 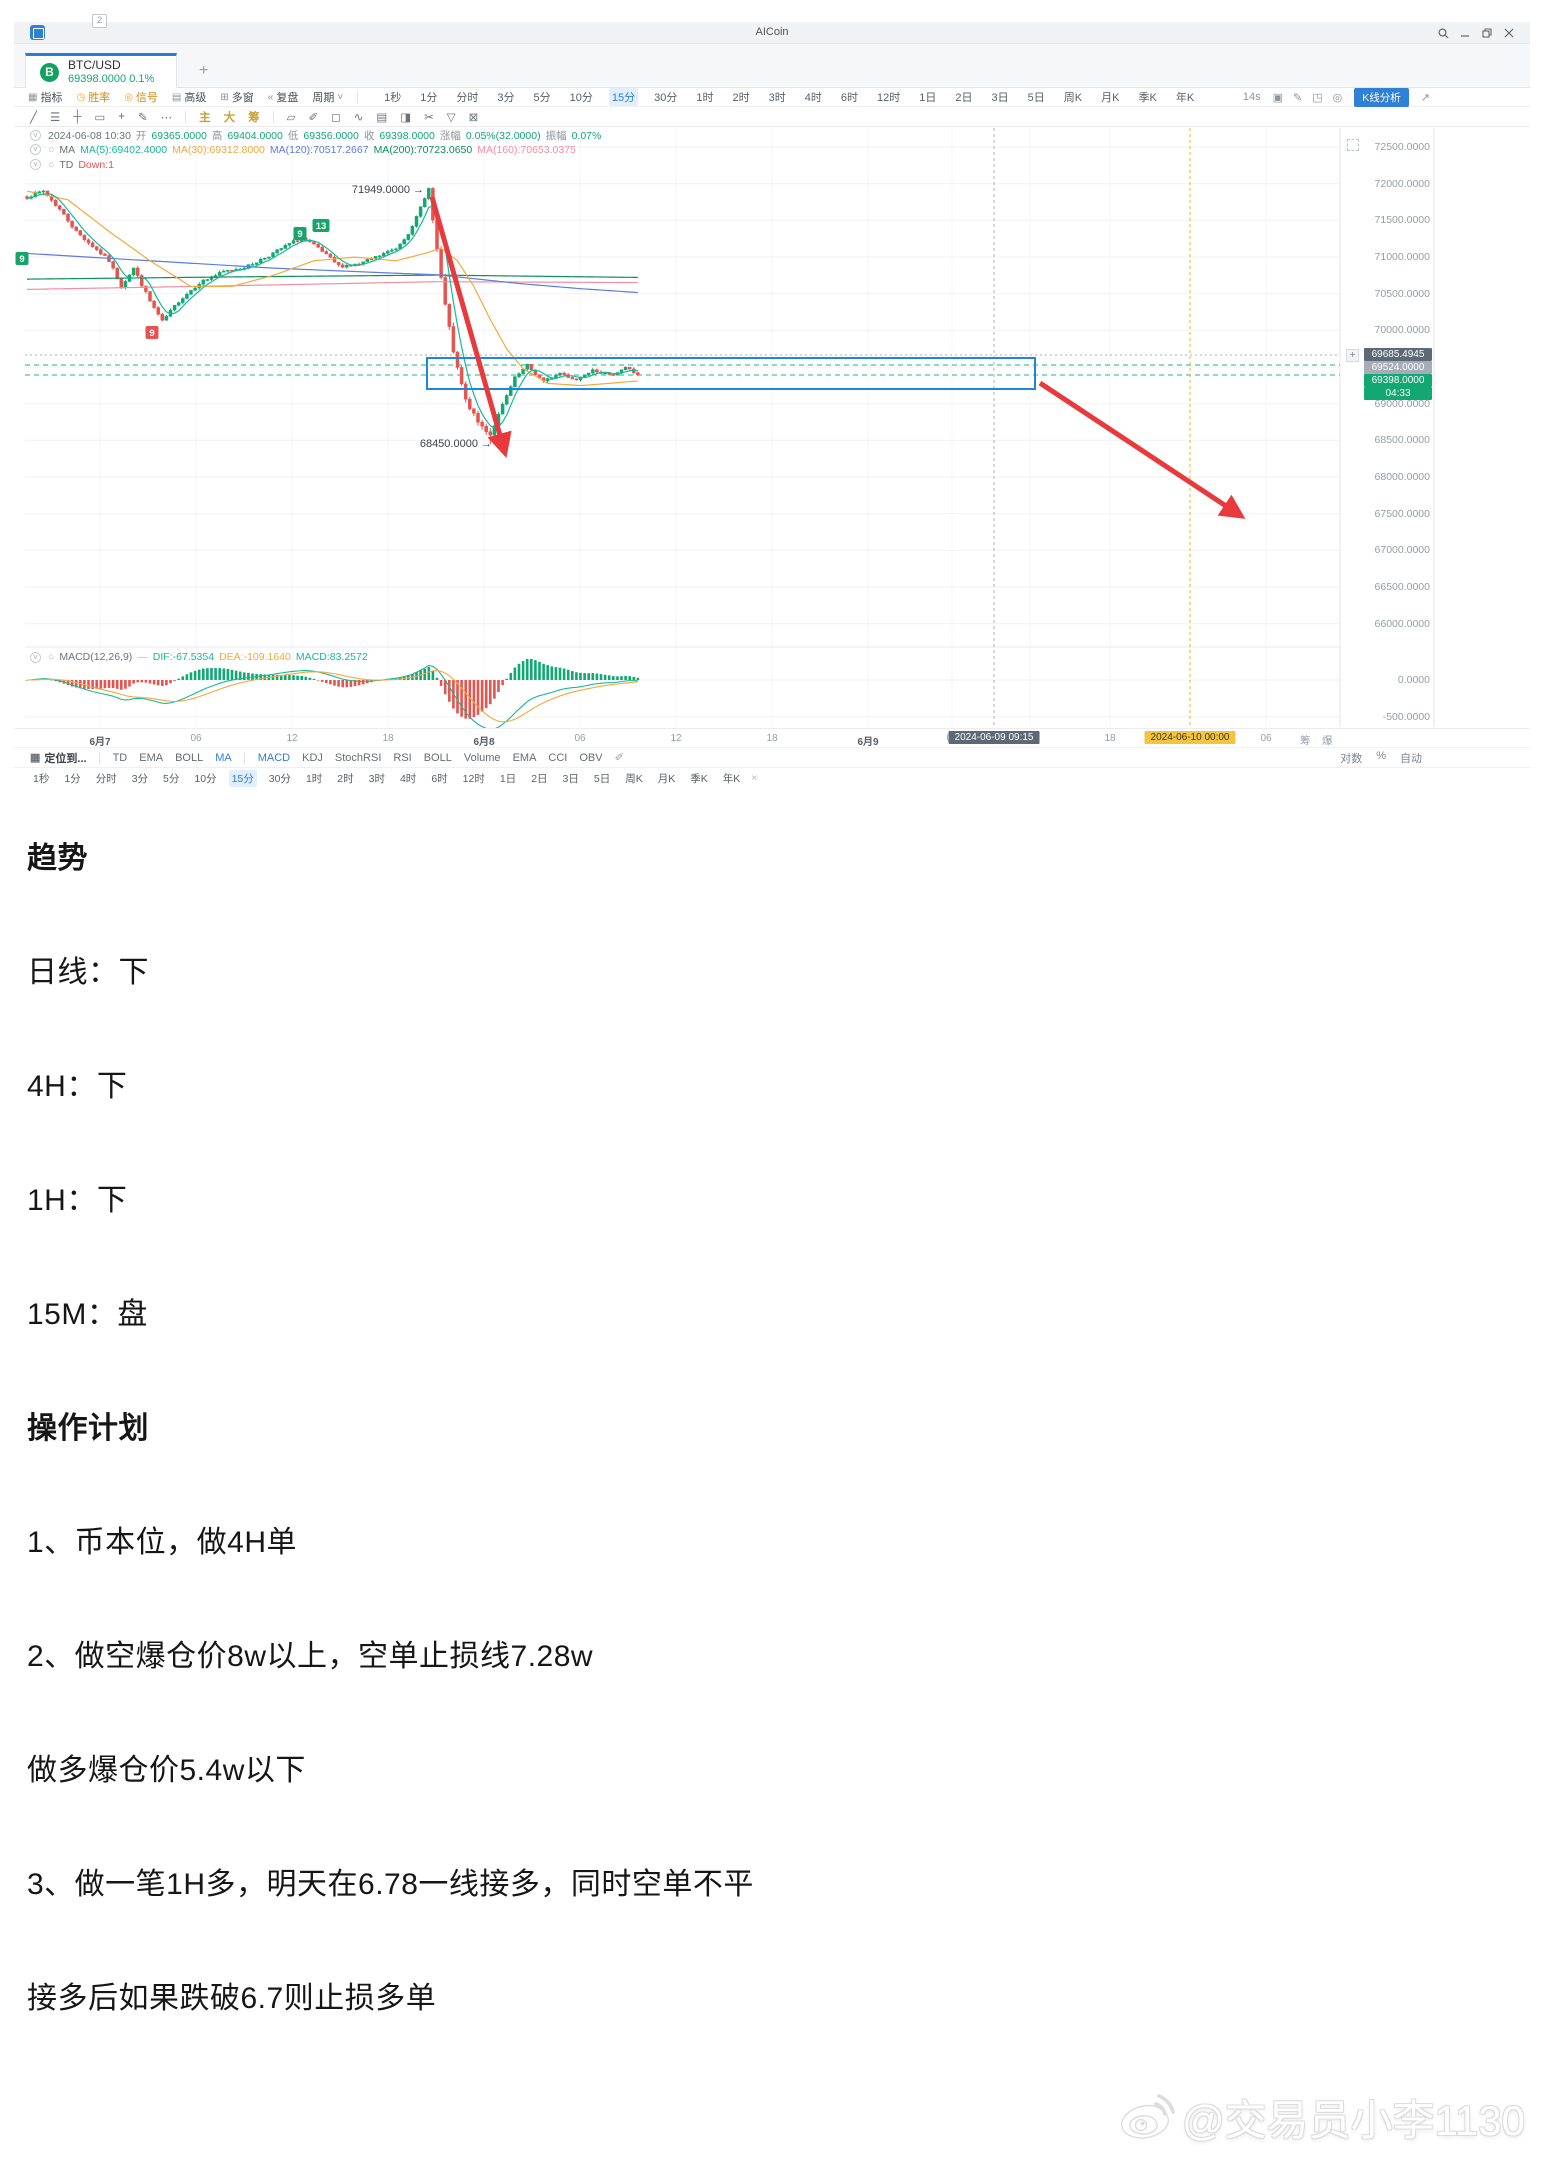 I want to click on indicator-CCI-7: CCI, so click(x=558, y=757).